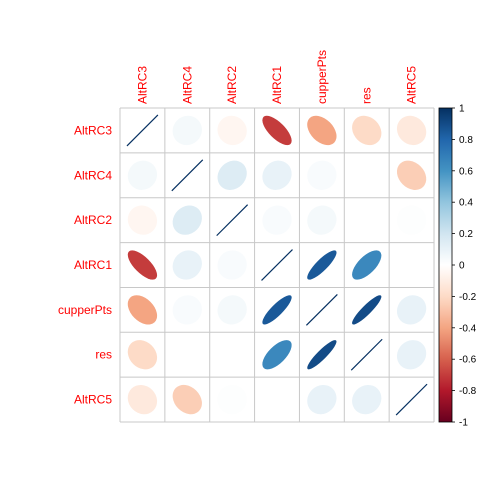 Image resolution: width=480 pixels, height=480 pixels. Describe the element at coordinates (142, 85) in the screenshot. I see `column-label-AltRC3: AltRC3` at that location.